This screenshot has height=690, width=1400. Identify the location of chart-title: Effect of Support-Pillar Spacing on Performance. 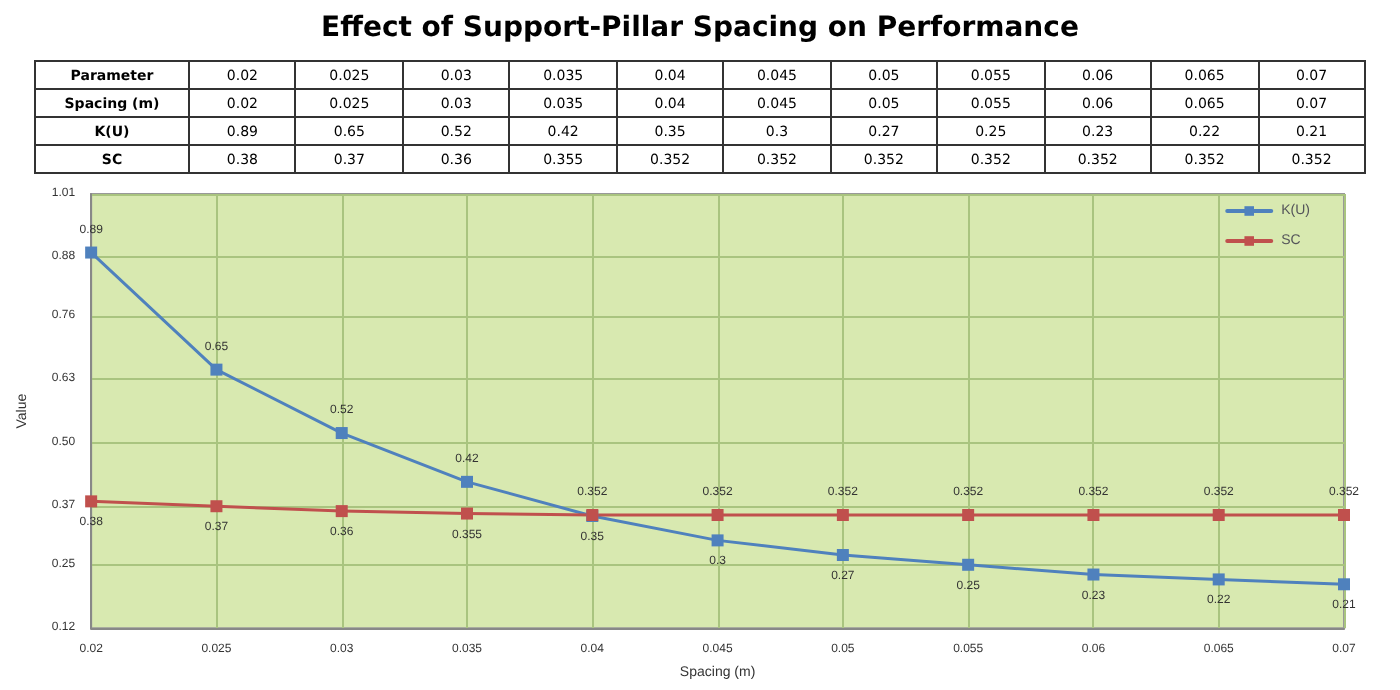
(700, 28).